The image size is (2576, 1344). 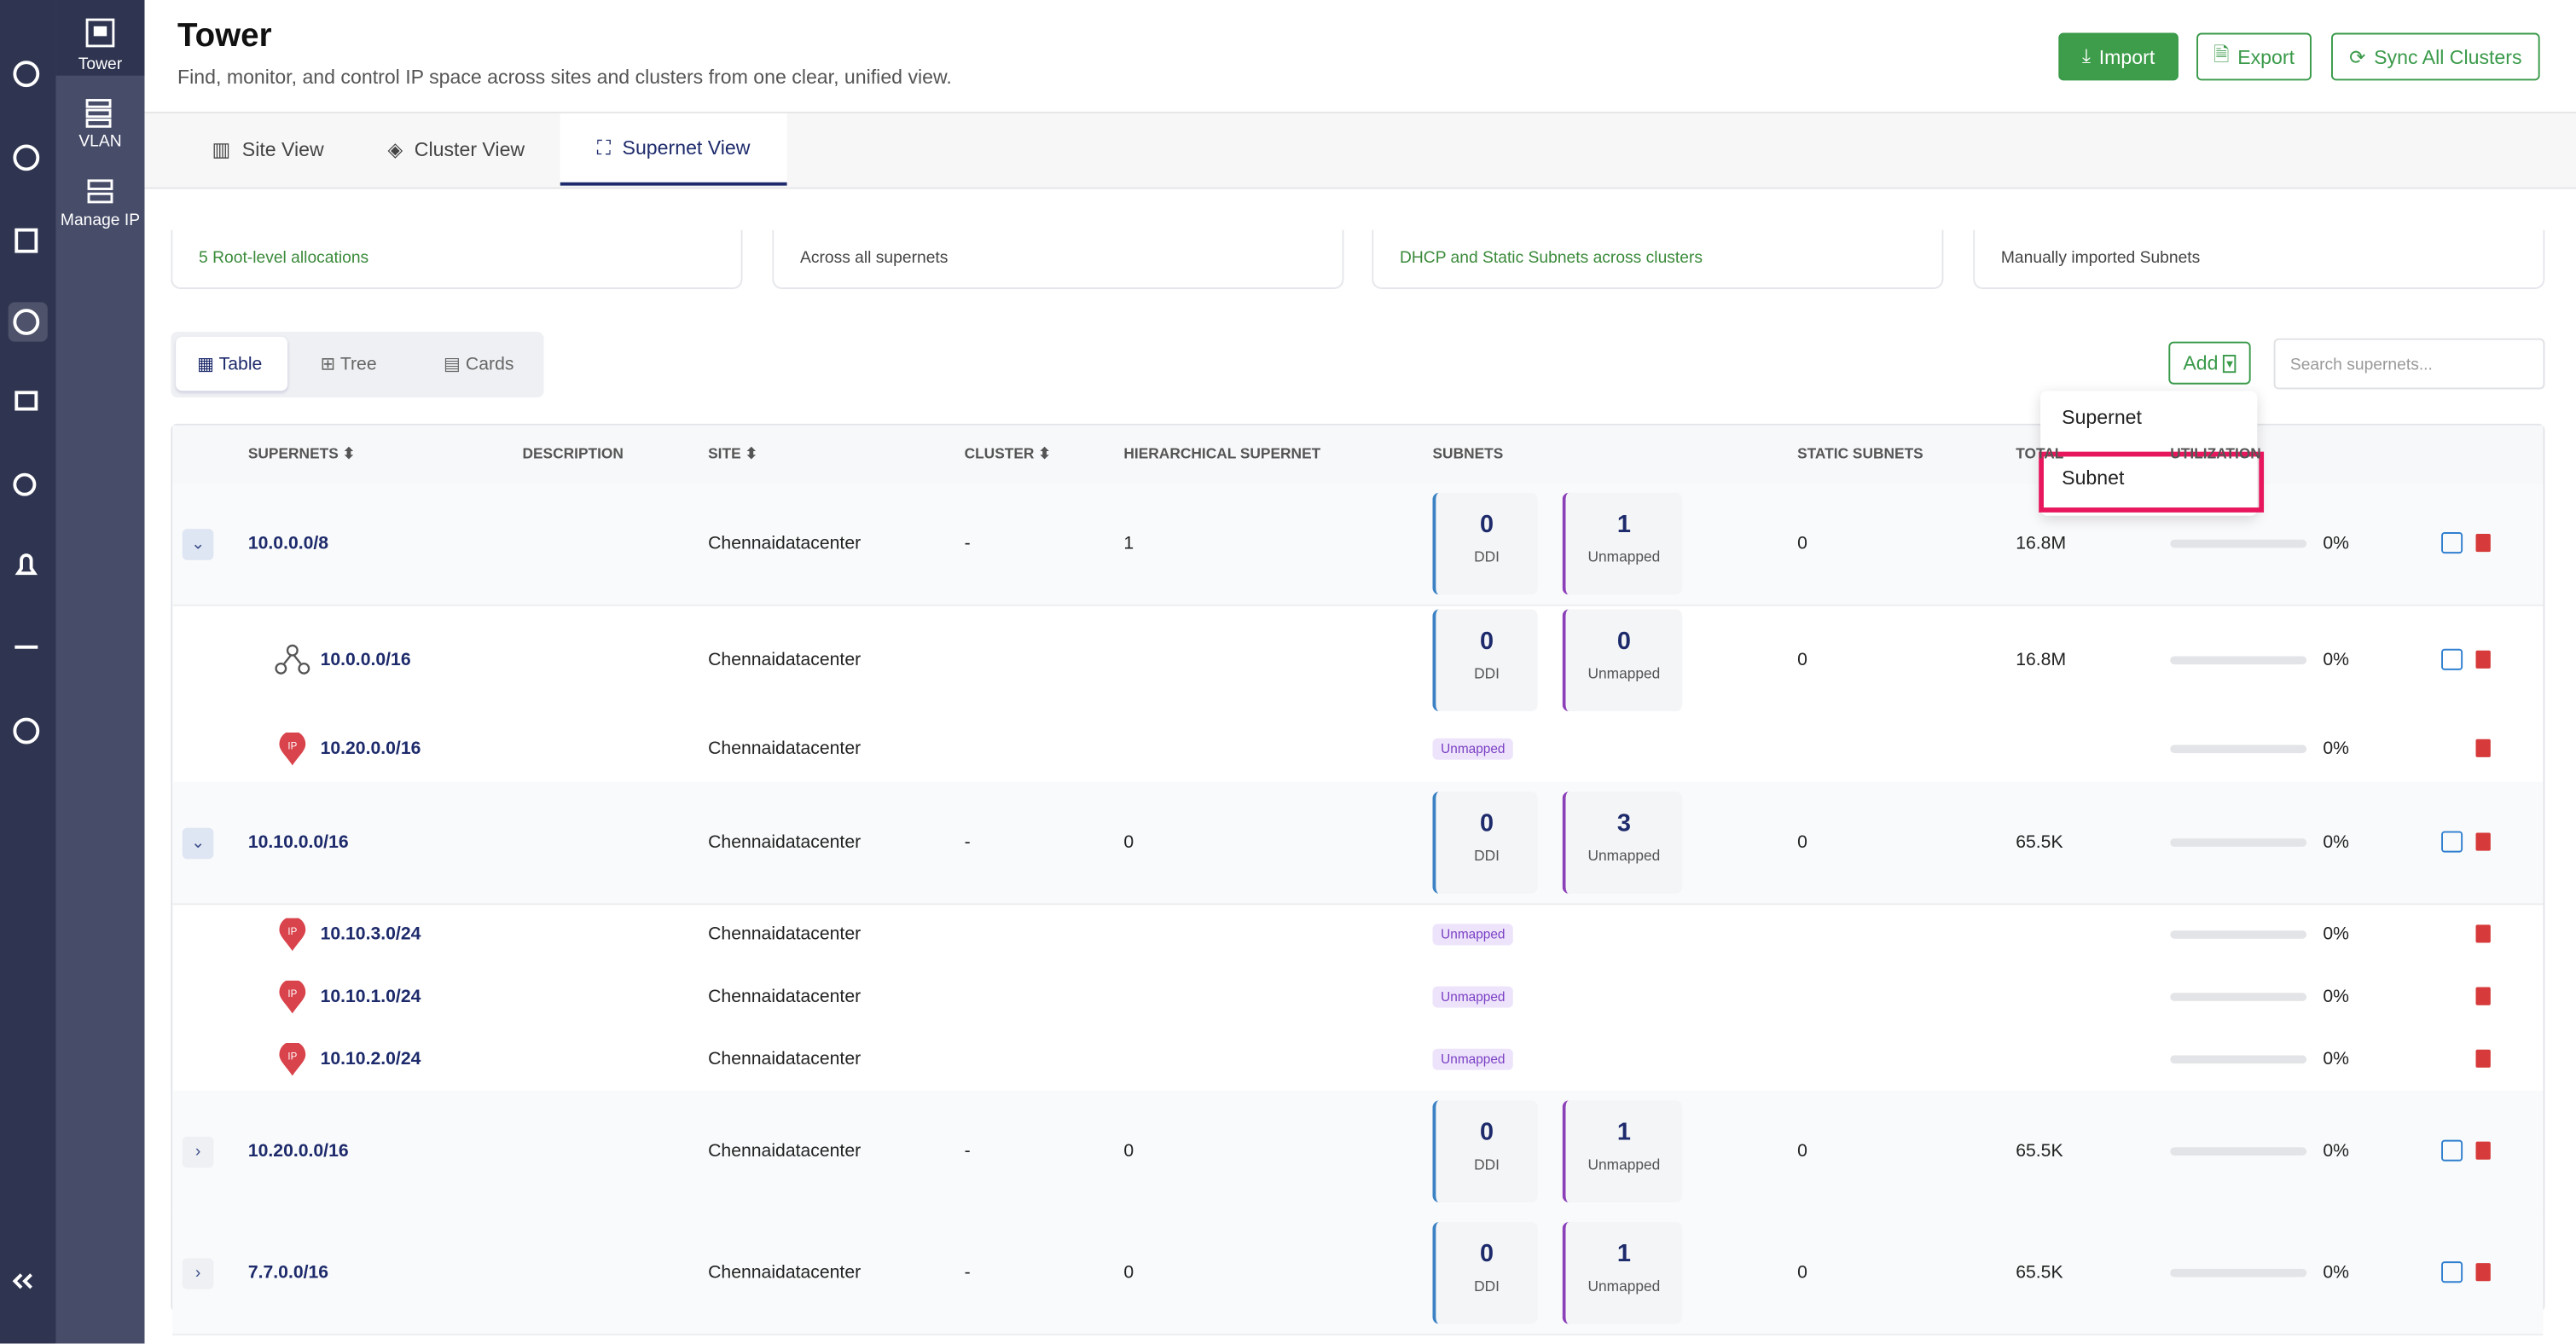 I want to click on import-button: ⤓ Import, so click(x=2118, y=56).